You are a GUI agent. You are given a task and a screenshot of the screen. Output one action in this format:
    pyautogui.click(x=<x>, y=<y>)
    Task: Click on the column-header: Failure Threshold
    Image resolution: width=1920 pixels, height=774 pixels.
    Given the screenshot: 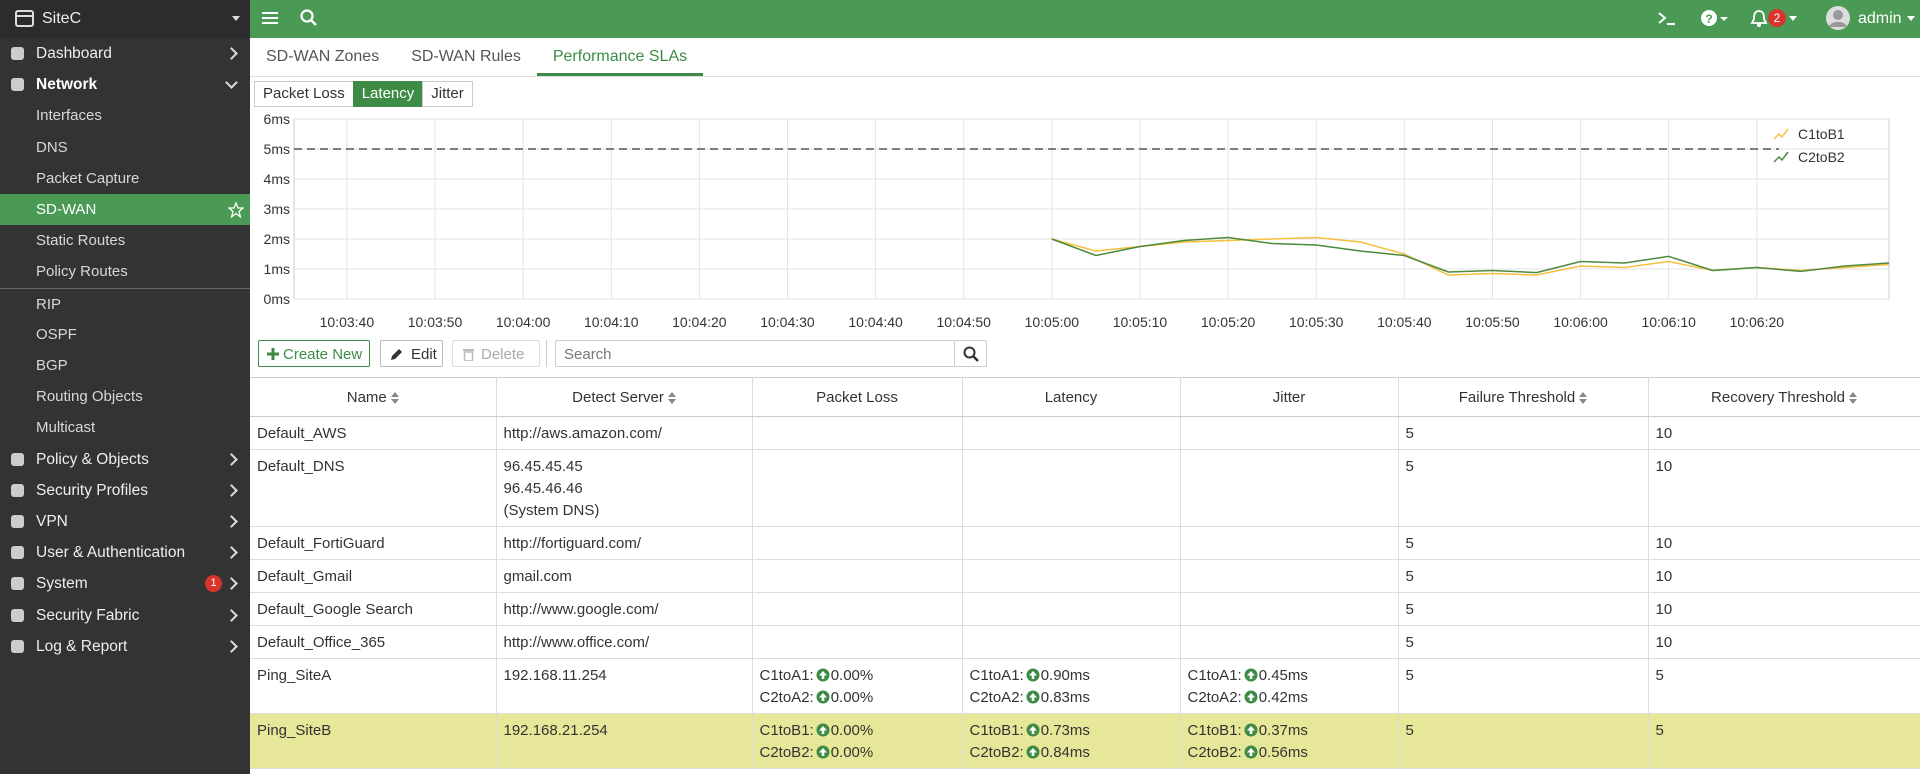 What is the action you would take?
    pyautogui.click(x=1523, y=397)
    